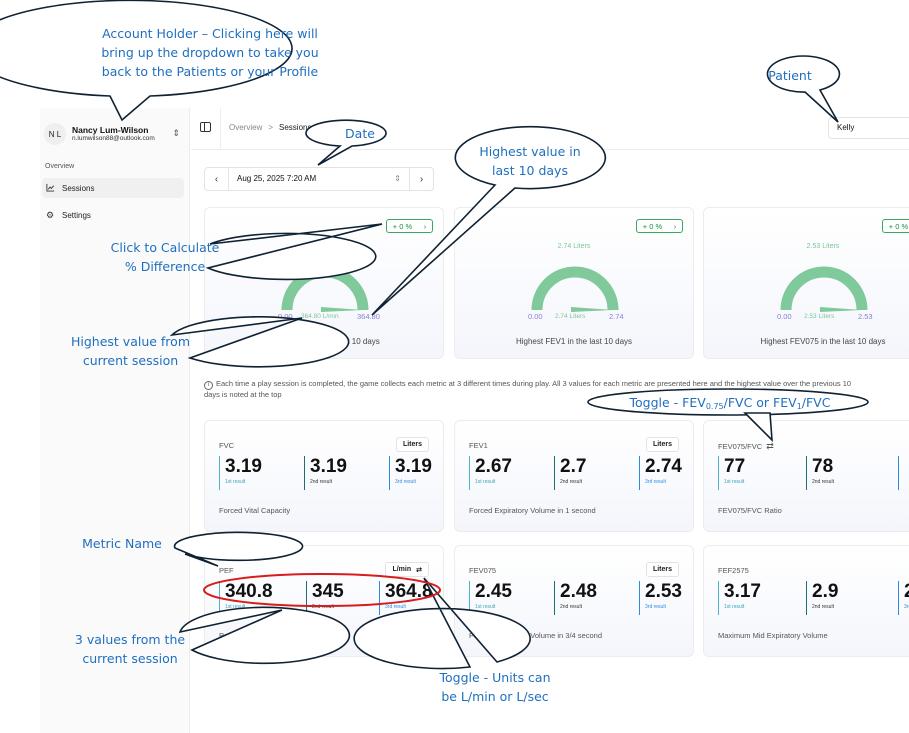 Image resolution: width=909 pixels, height=733 pixels. I want to click on metric-description: Forced Vital Capacity, so click(255, 510).